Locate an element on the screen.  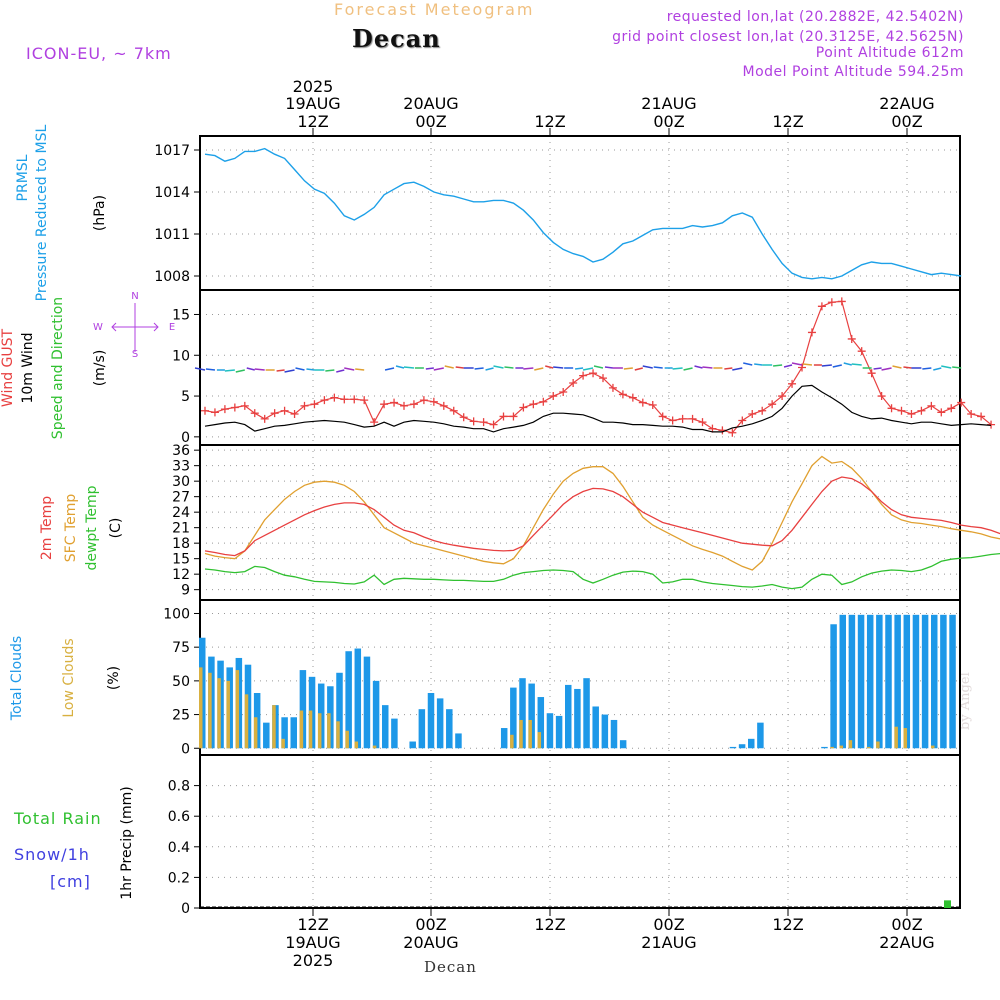
y-tick-label: 24 is located at coordinates (181, 513).